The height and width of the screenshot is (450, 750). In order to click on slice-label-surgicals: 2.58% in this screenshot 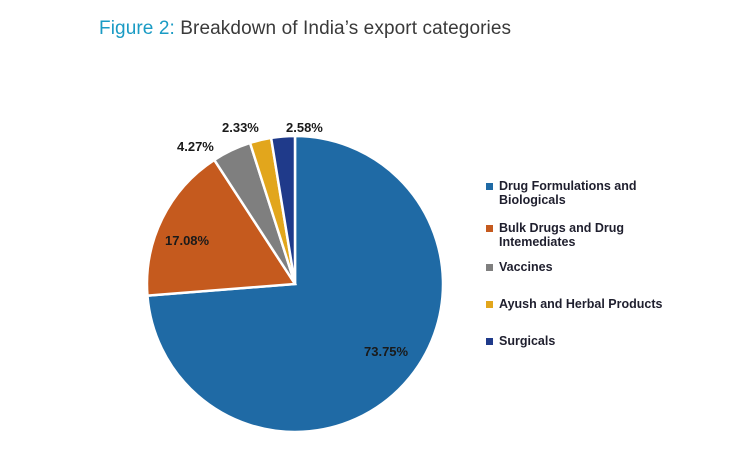, I will do `click(304, 127)`.